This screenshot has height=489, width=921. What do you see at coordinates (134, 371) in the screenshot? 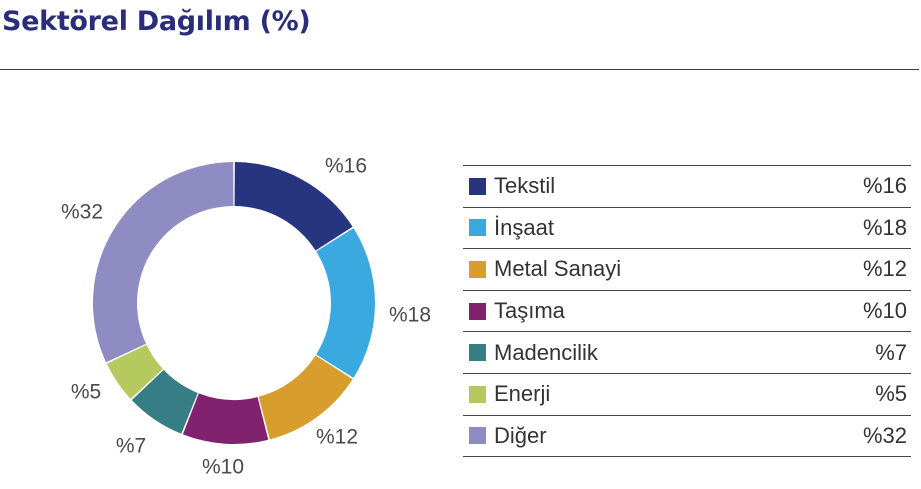
I see `slice-enerji` at bounding box center [134, 371].